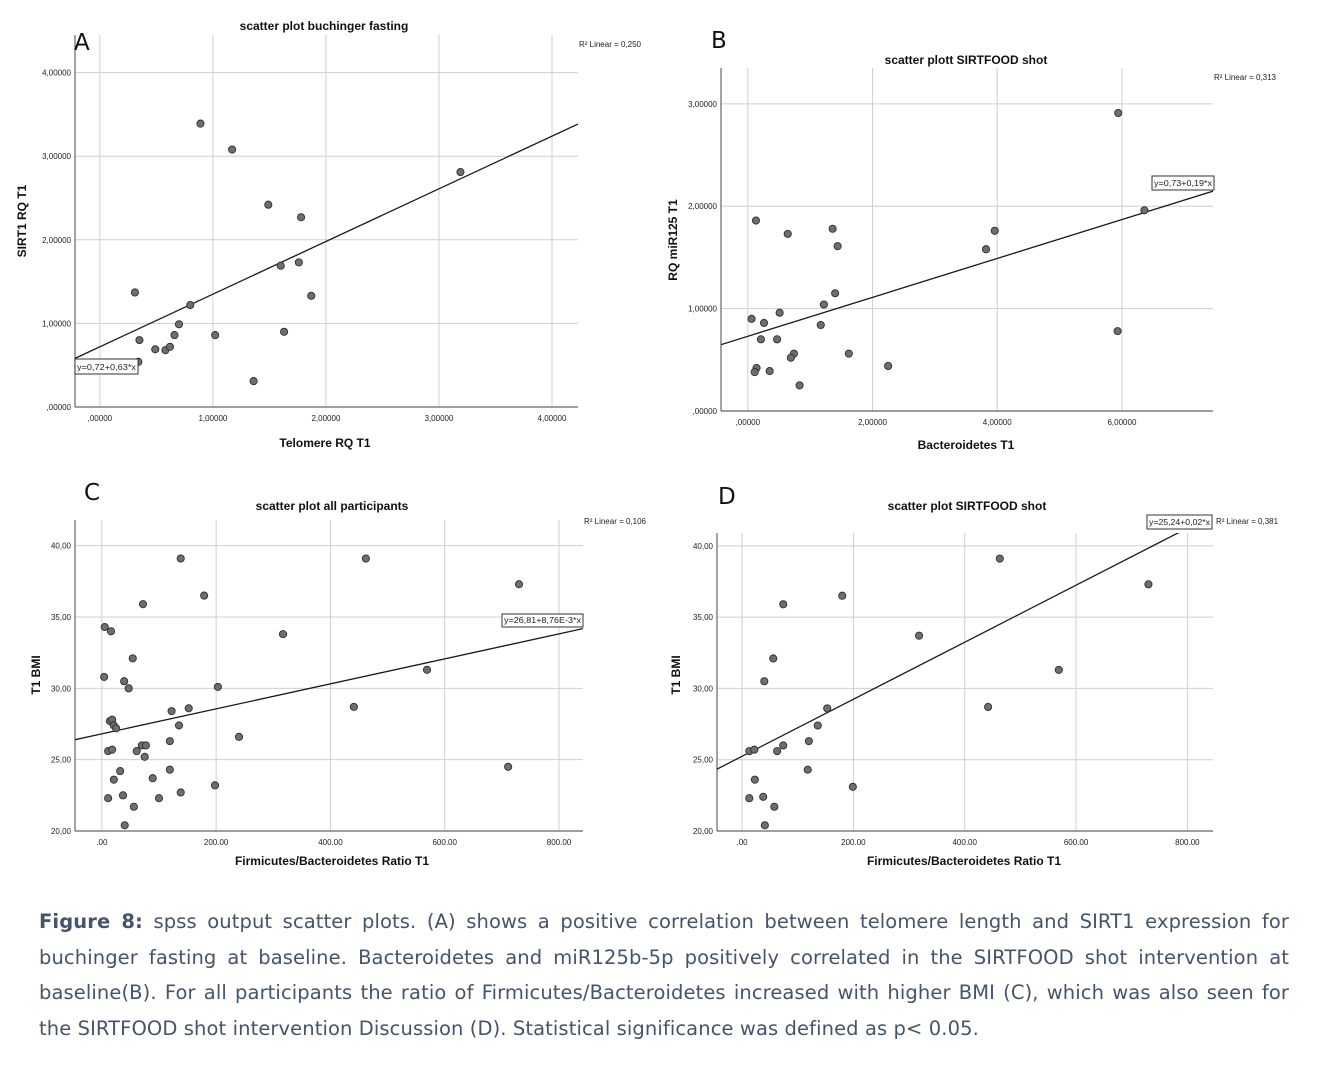 The image size is (1323, 1071). I want to click on fit-line, so click(967, 268).